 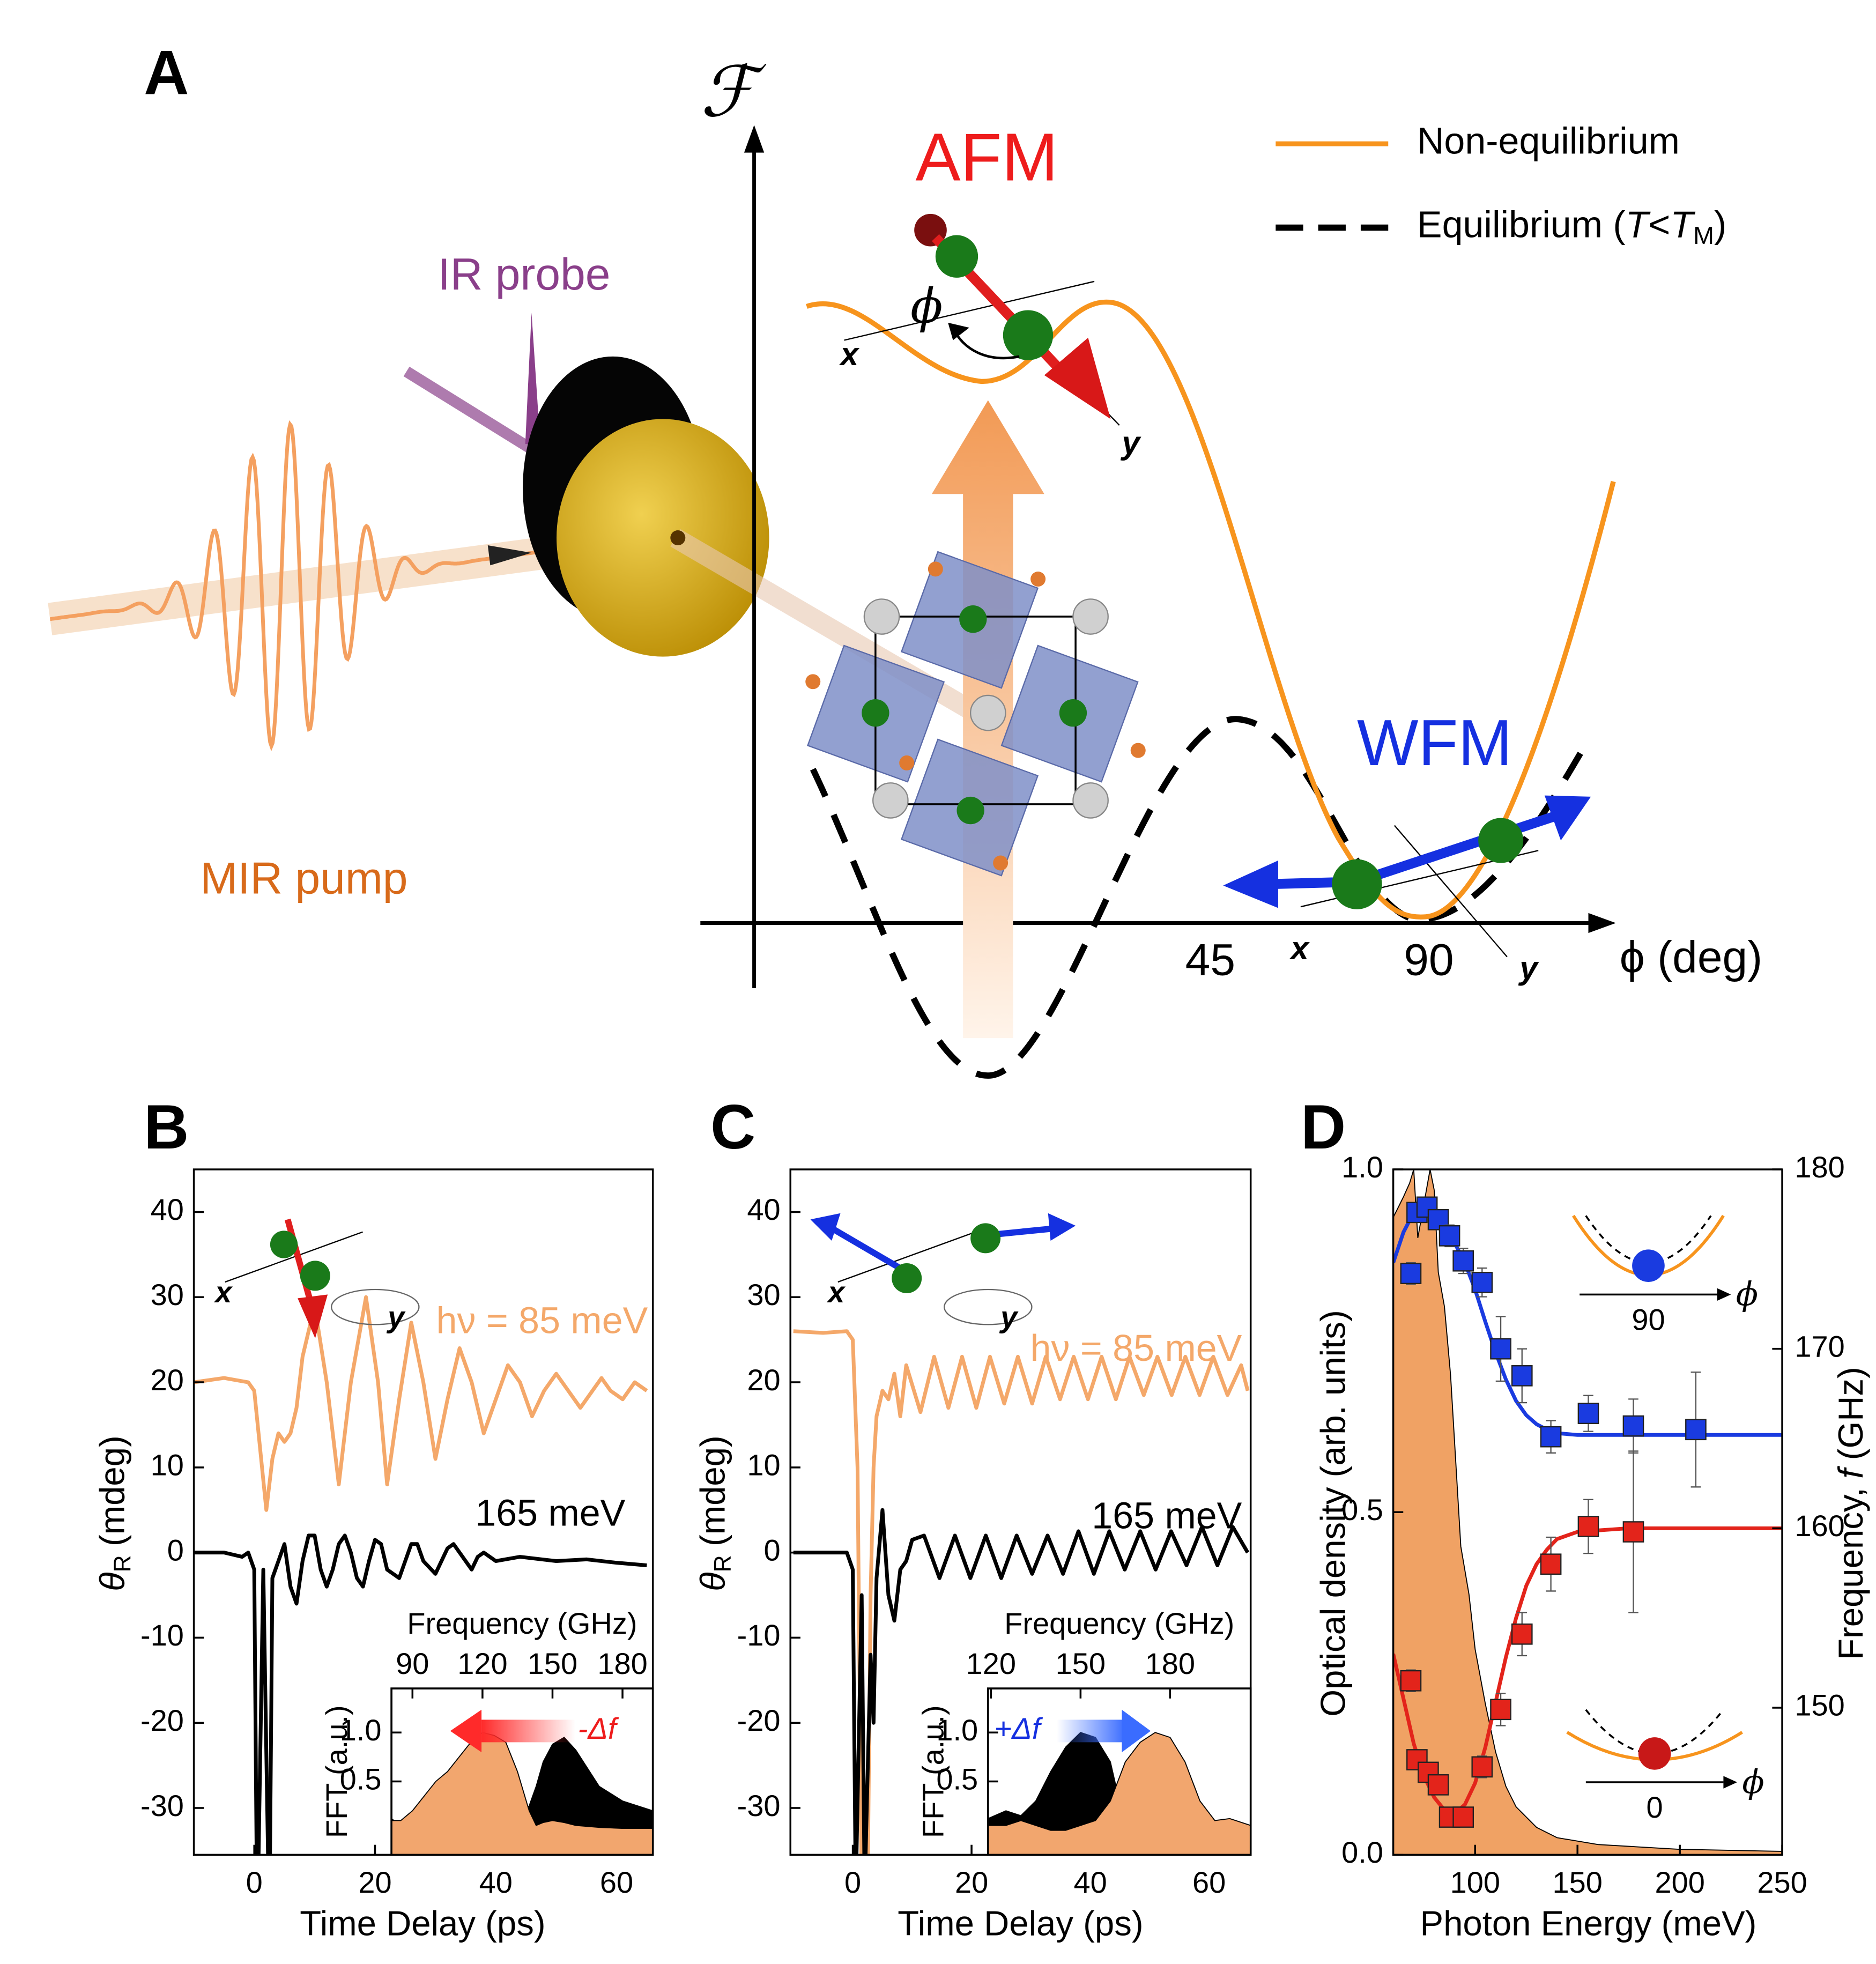 I want to click on axis-x-label: x, so click(x=223, y=1292).